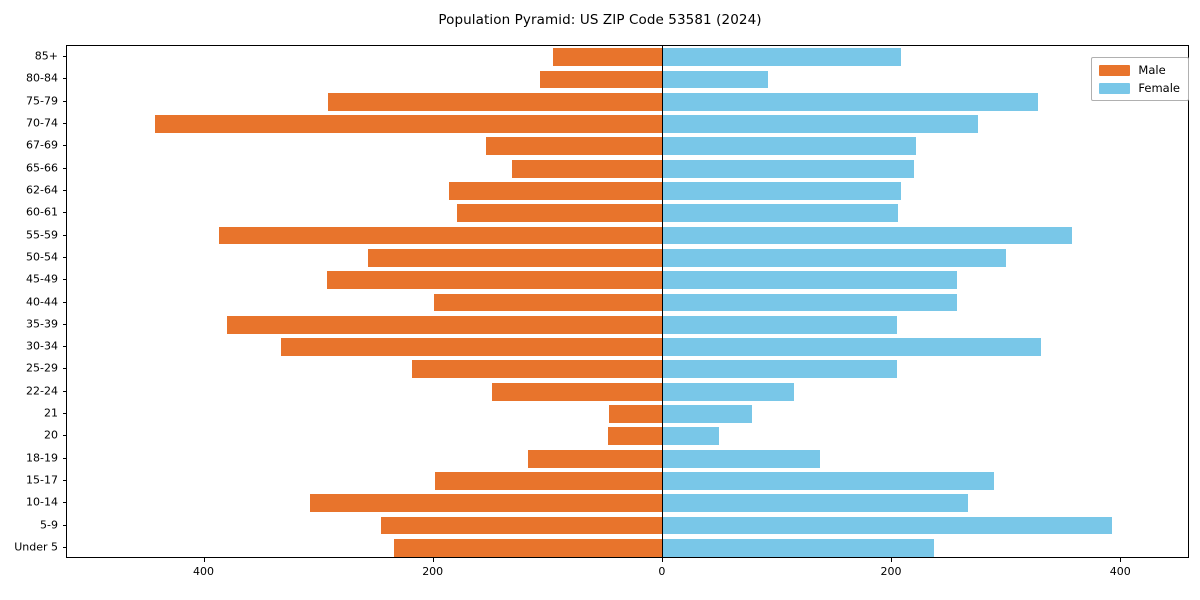  I want to click on y-axis-tick-label: 25-29, so click(42, 368).